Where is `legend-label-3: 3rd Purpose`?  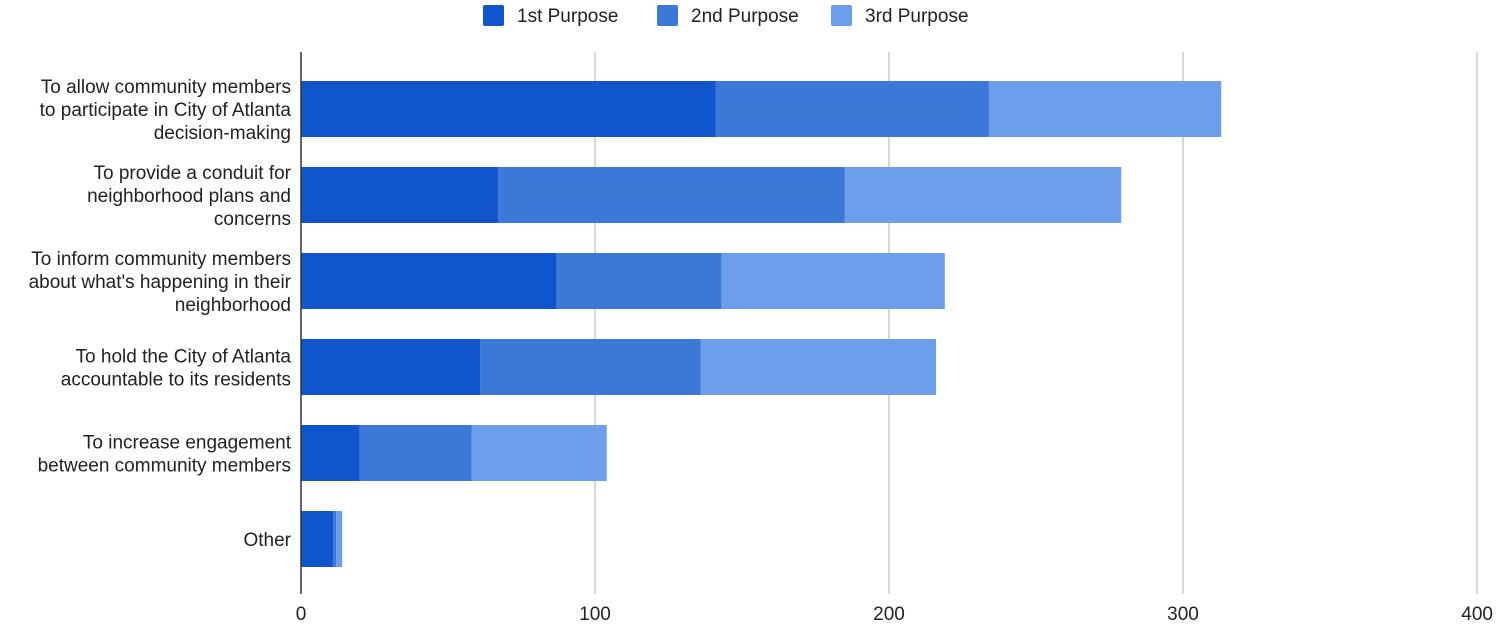
legend-label-3: 3rd Purpose is located at coordinates (917, 16).